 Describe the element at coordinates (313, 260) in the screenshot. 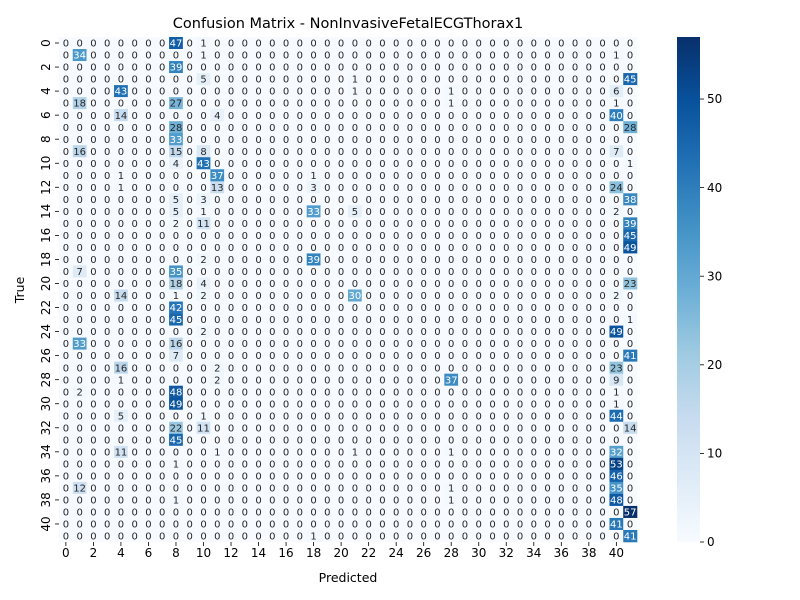

I see `cell-value: 39` at that location.